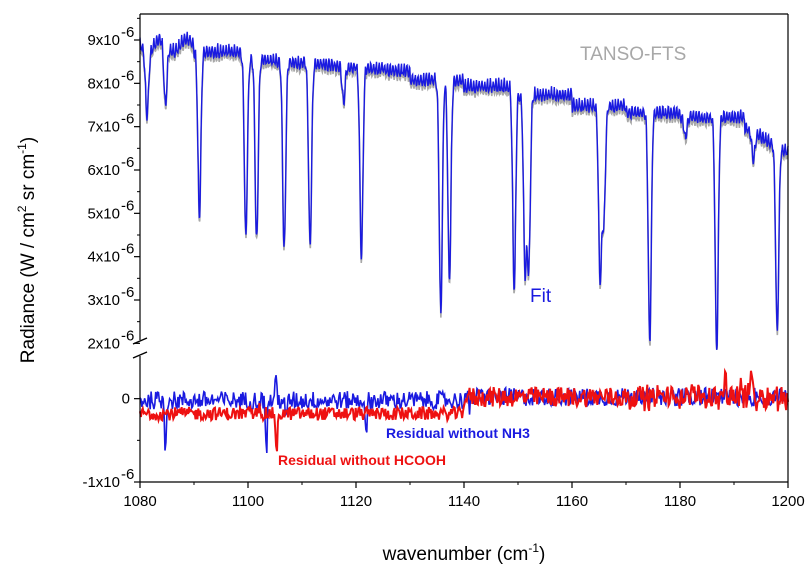 Image resolution: width=809 pixels, height=566 pixels. I want to click on x-tick-label: 1160, so click(572, 501).